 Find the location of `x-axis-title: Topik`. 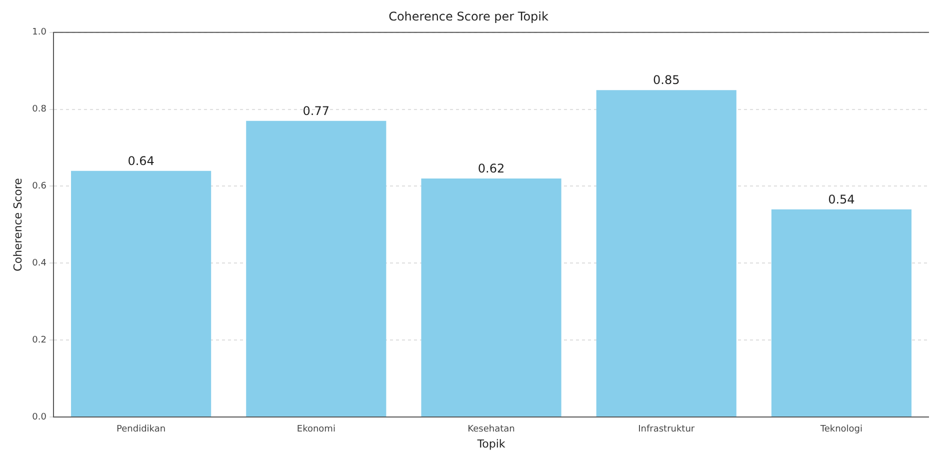

x-axis-title: Topik is located at coordinates (491, 443).